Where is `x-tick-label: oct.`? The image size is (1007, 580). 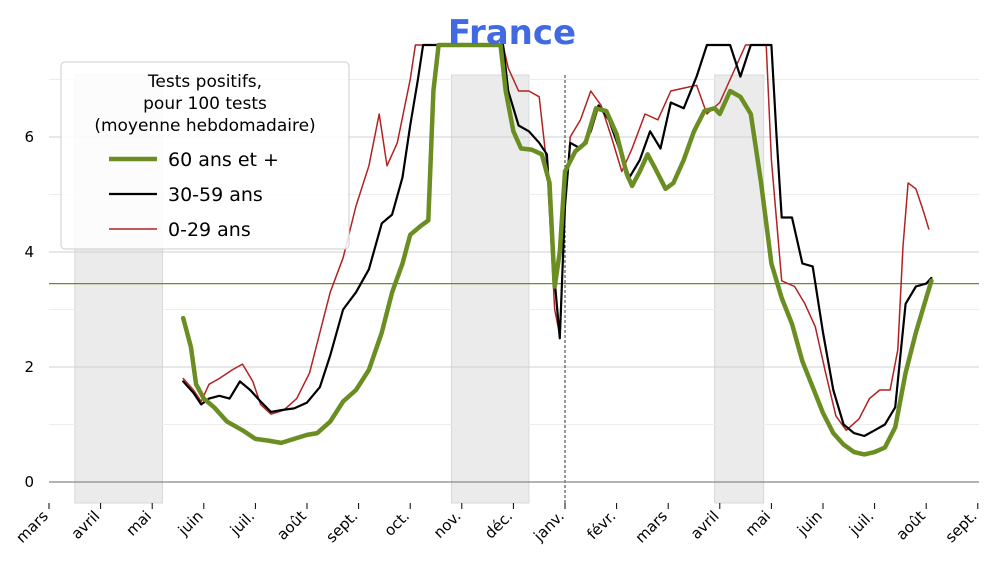 x-tick-label: oct. is located at coordinates (396, 523).